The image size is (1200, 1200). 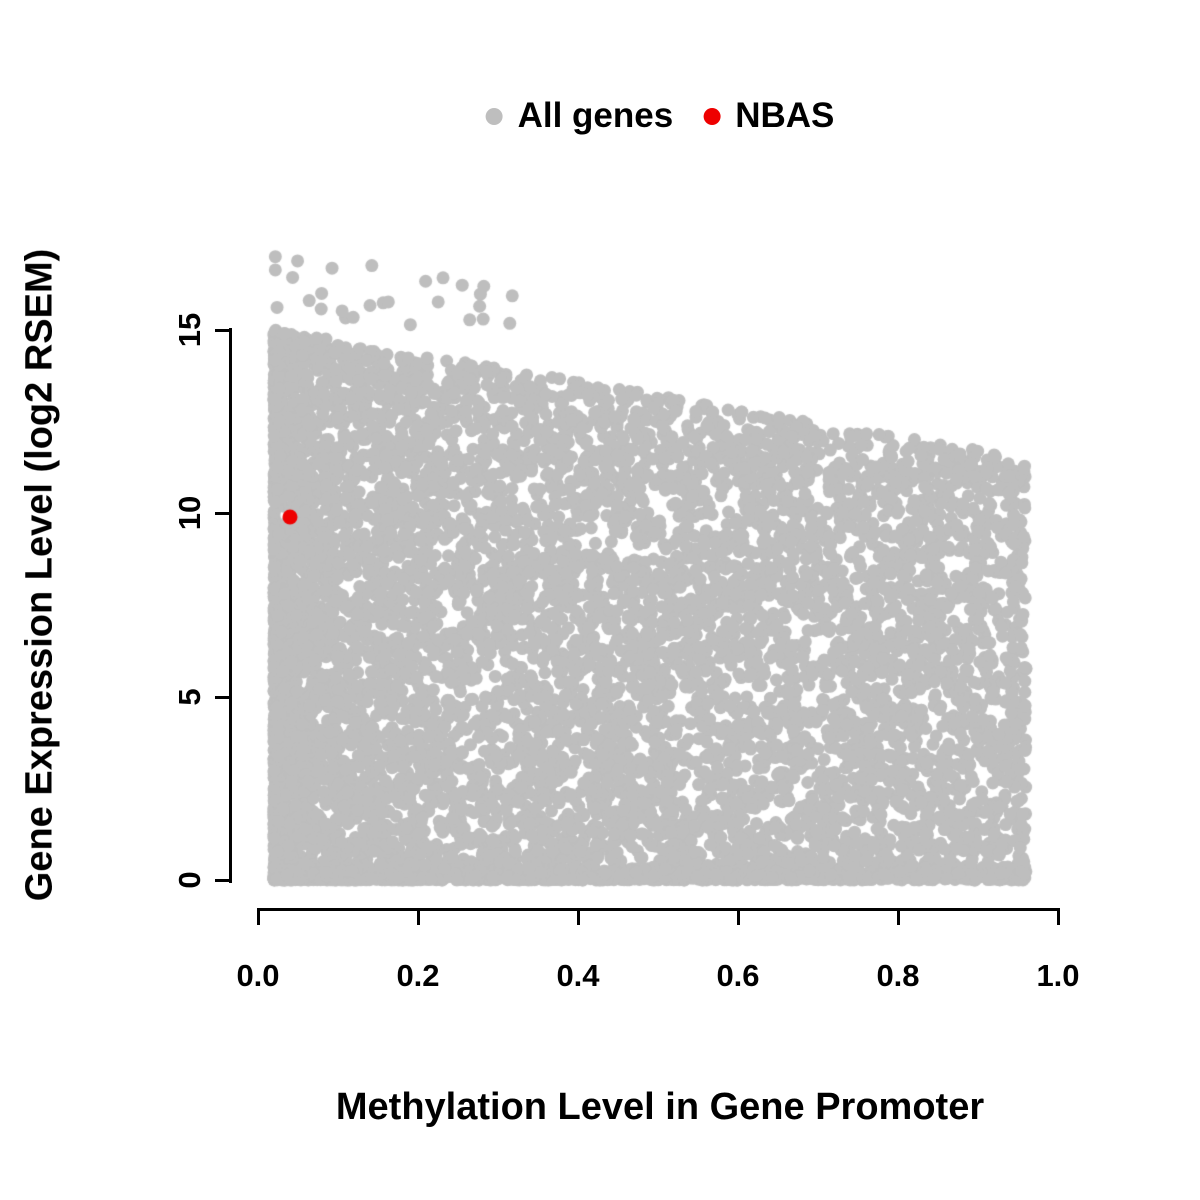 I want to click on y-axis-line, so click(x=230, y=605).